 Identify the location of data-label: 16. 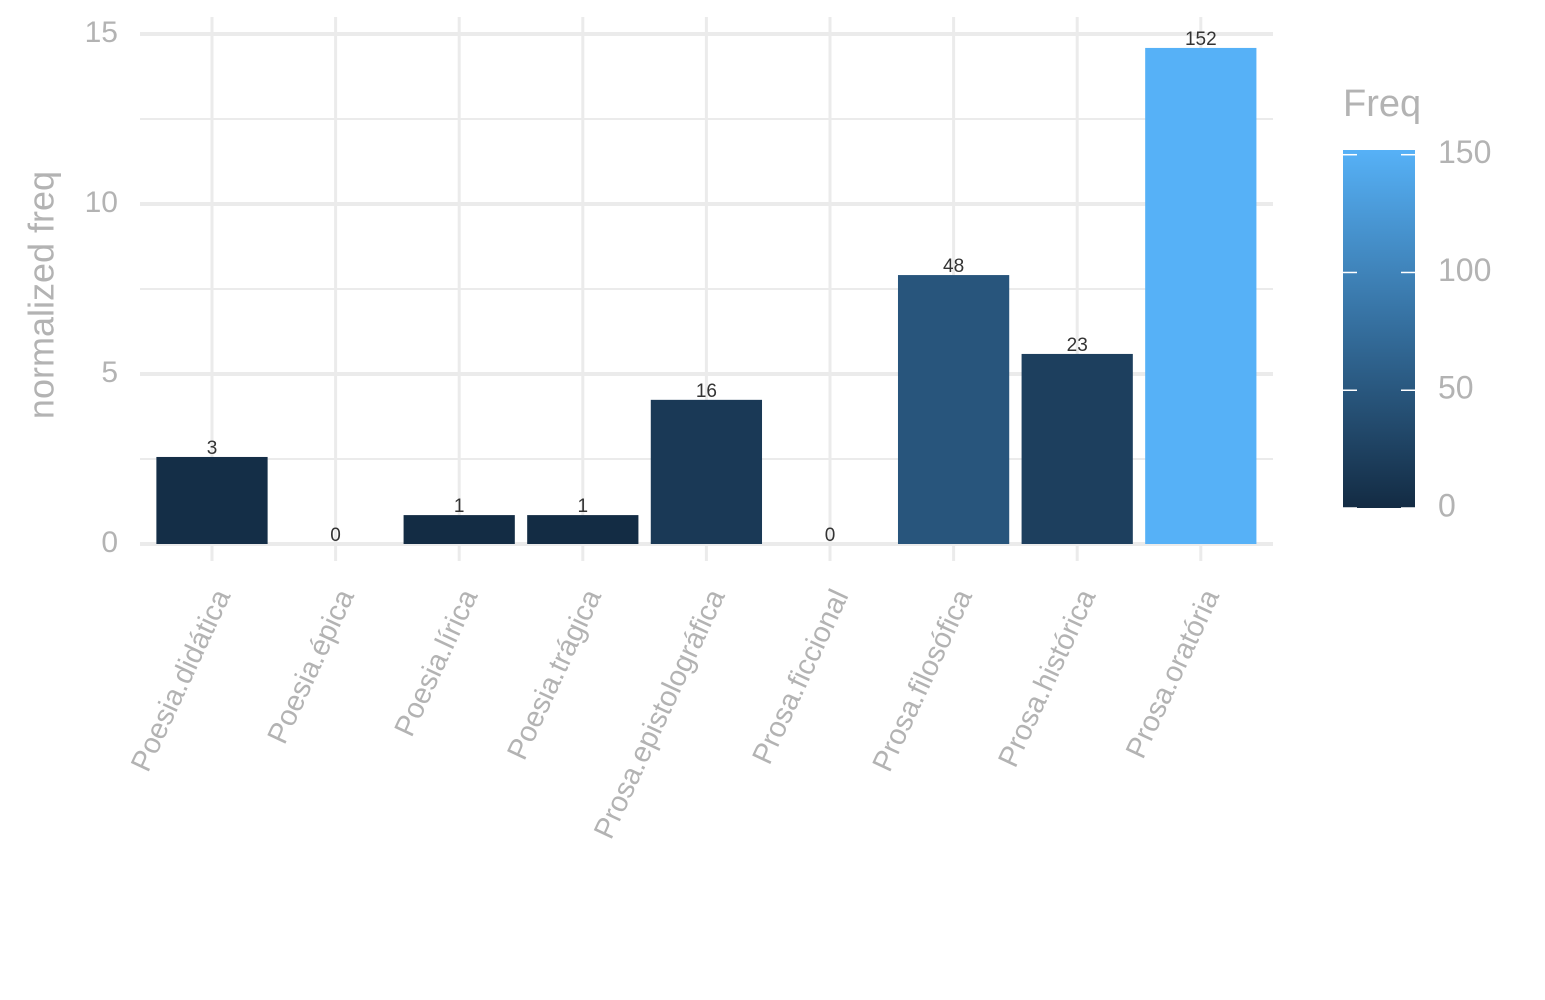
(706, 391).